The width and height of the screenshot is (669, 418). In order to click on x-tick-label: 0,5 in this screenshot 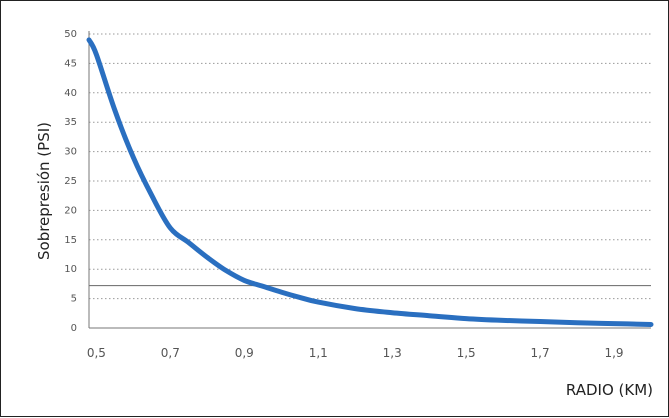, I will do `click(96, 353)`.